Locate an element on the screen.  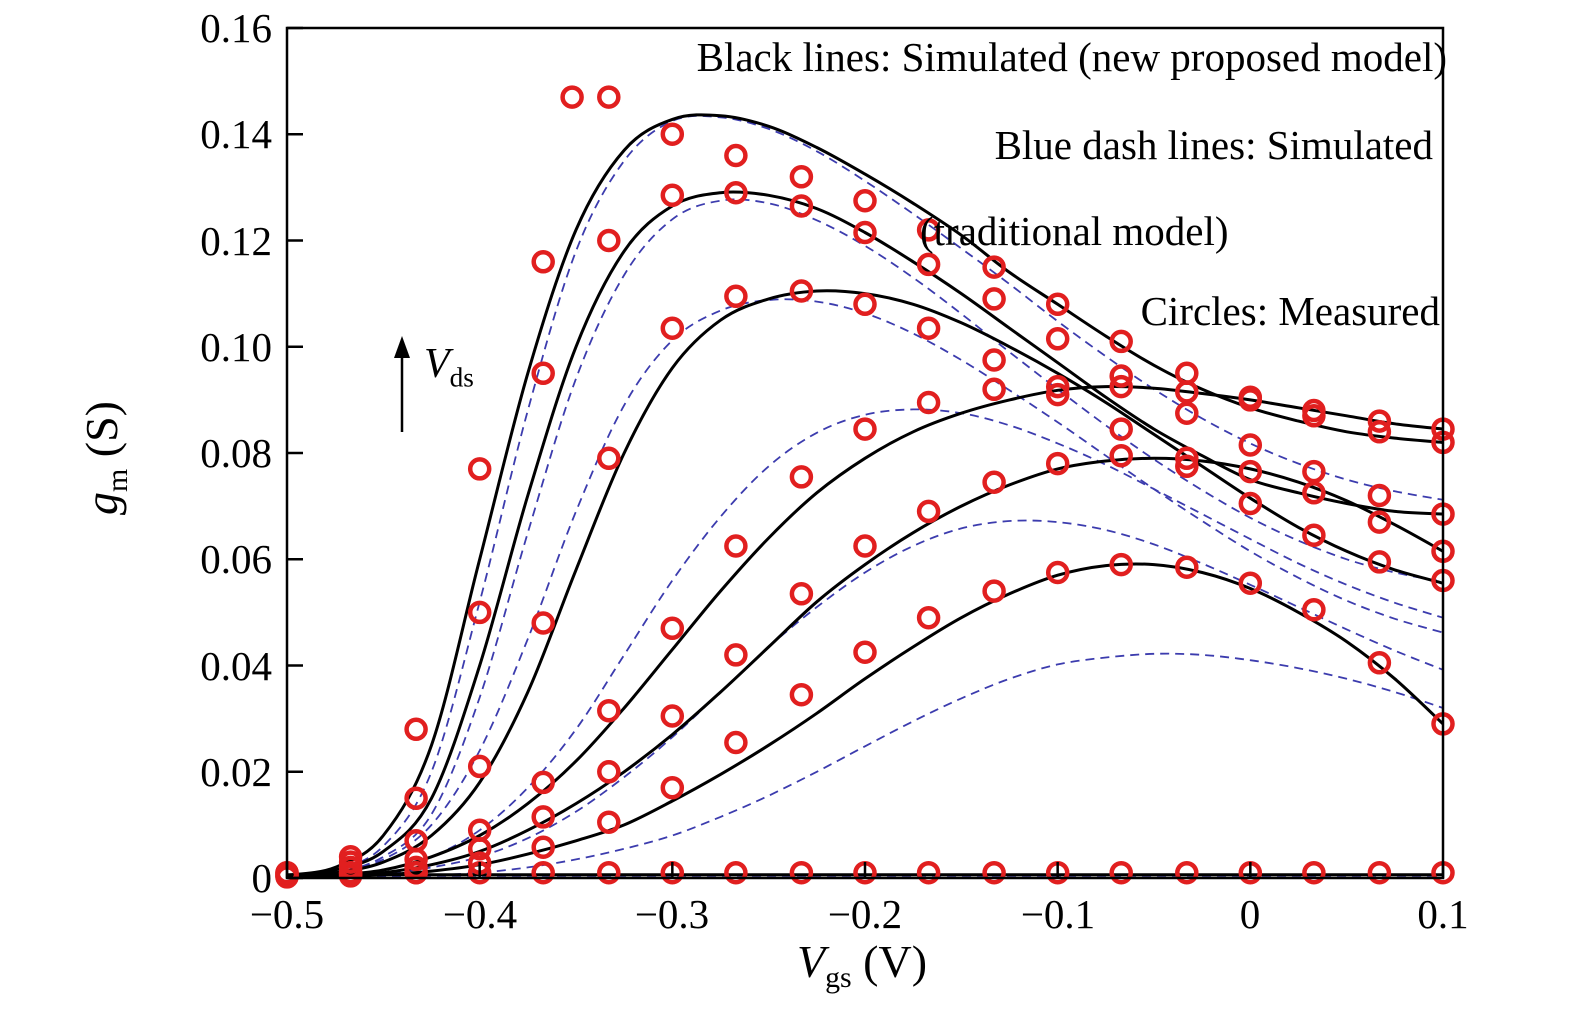
y-axis-unit: (S) is located at coordinates (101, 435).